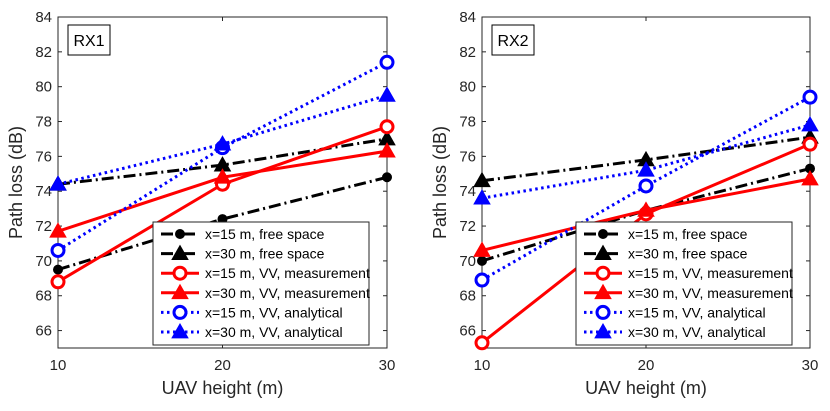  I want to click on panel-label-text: RX2, so click(512, 41).